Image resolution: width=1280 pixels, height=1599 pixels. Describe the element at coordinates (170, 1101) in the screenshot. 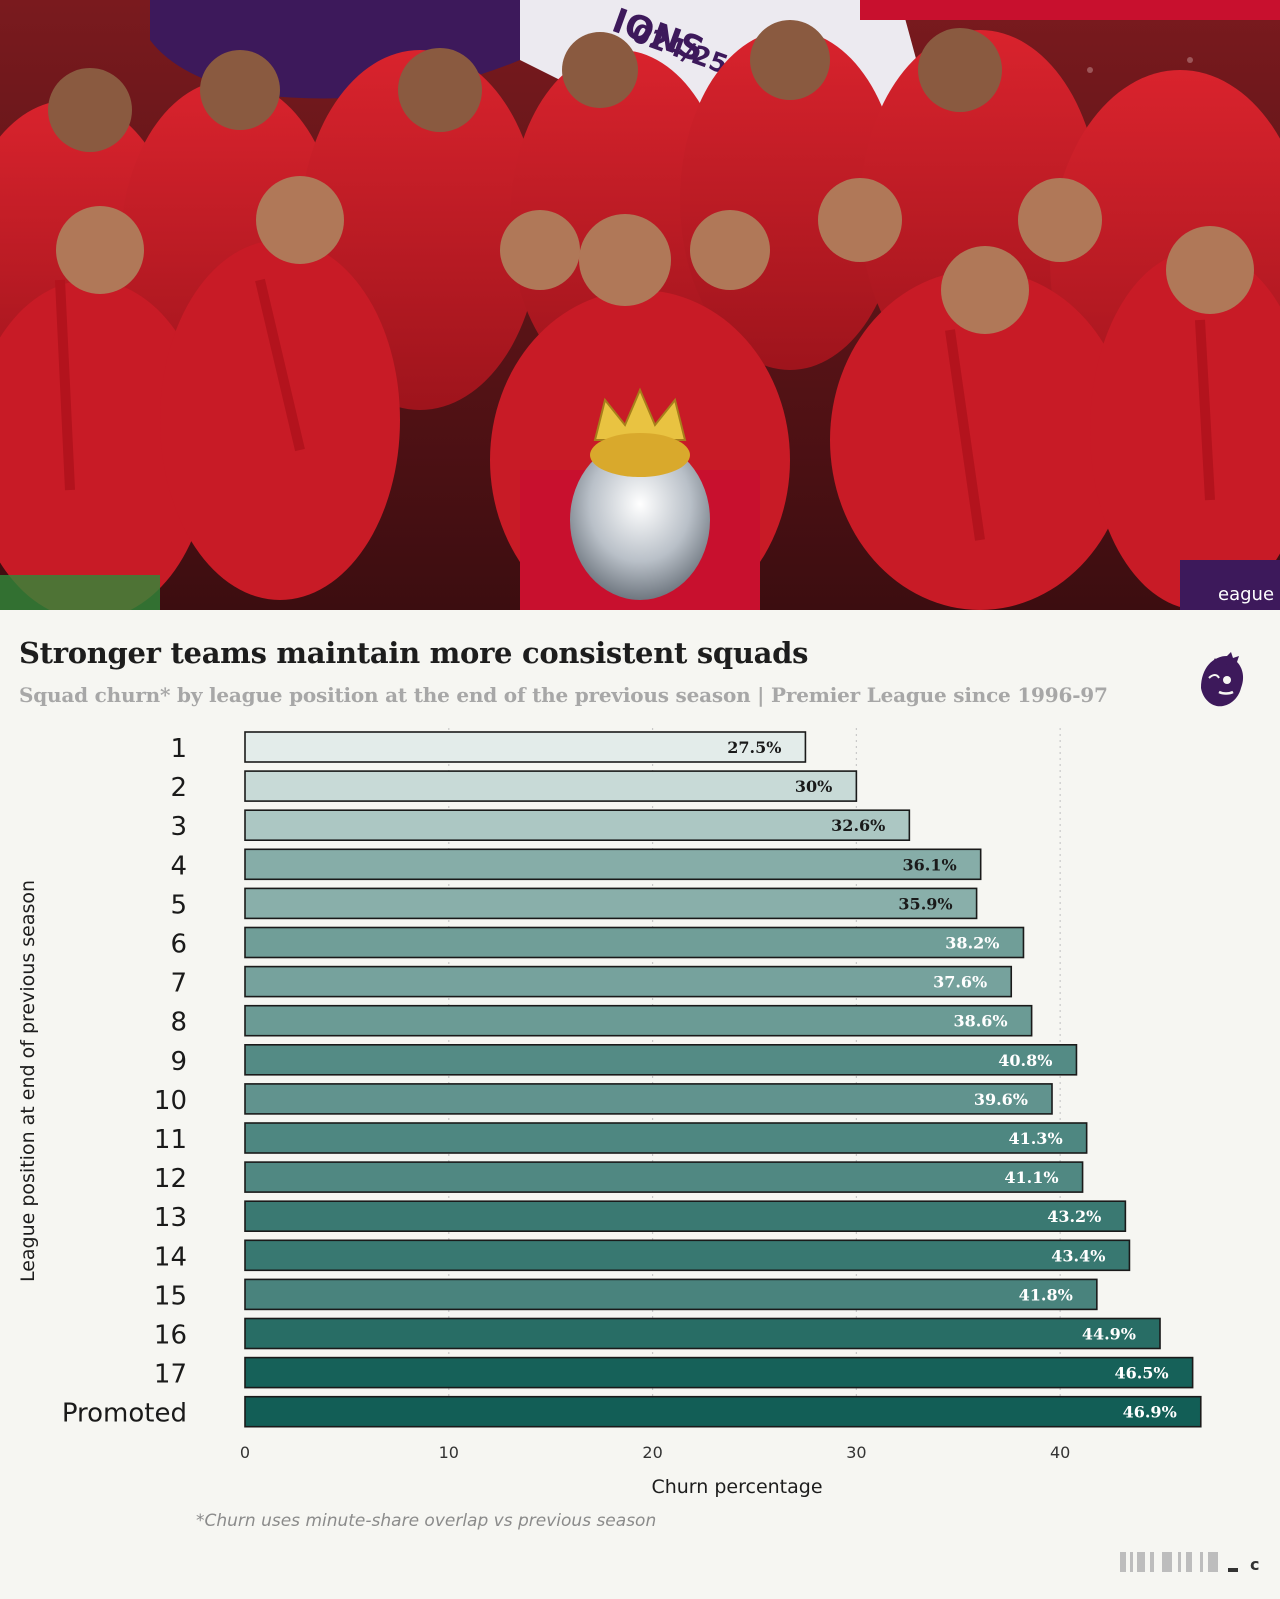

I see `category-label: 10` at that location.